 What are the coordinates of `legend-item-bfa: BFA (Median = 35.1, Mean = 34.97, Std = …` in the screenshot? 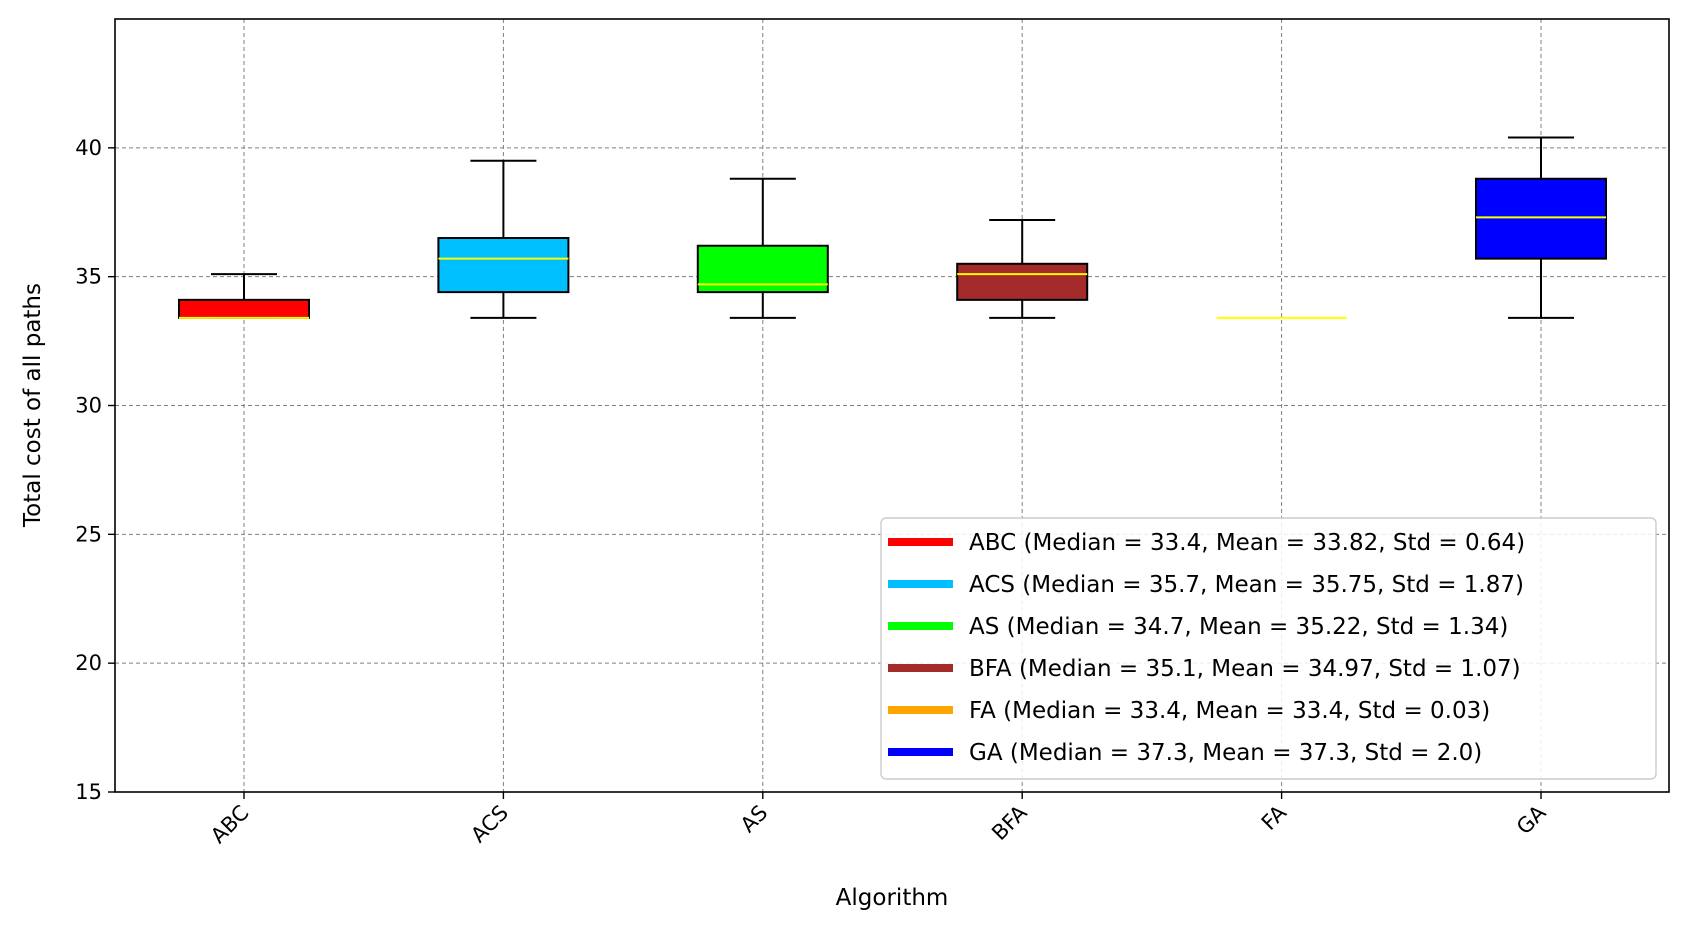 It's located at (1204, 669).